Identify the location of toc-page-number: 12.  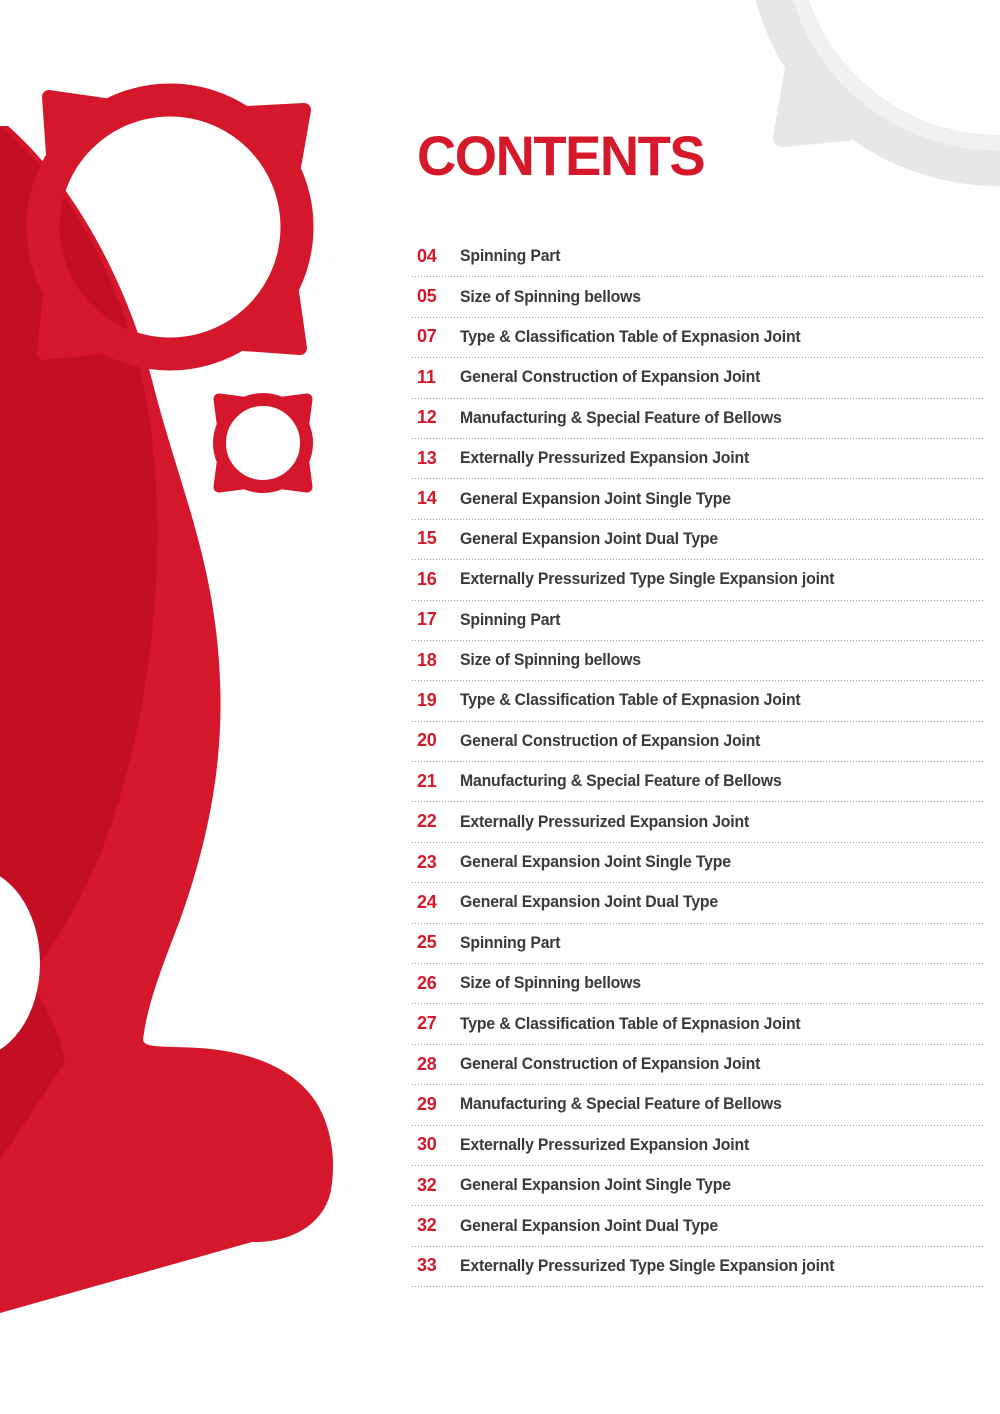
(427, 417).